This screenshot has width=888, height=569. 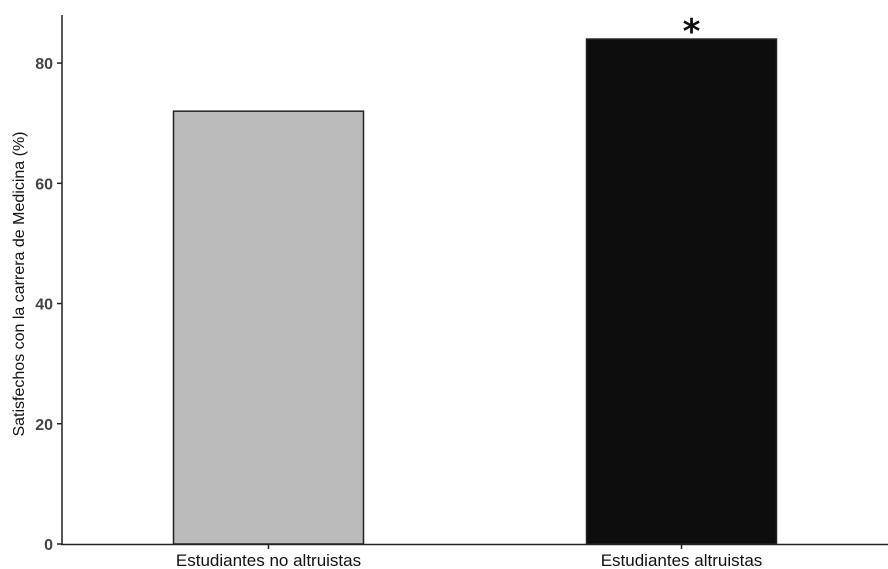 What do you see at coordinates (692, 32) in the screenshot?
I see `significance-asterisk: *` at bounding box center [692, 32].